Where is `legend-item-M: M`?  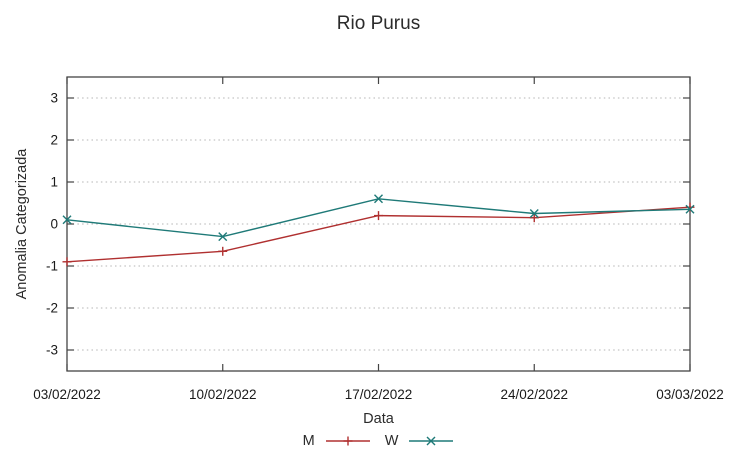
legend-item-M: M is located at coordinates (337, 441).